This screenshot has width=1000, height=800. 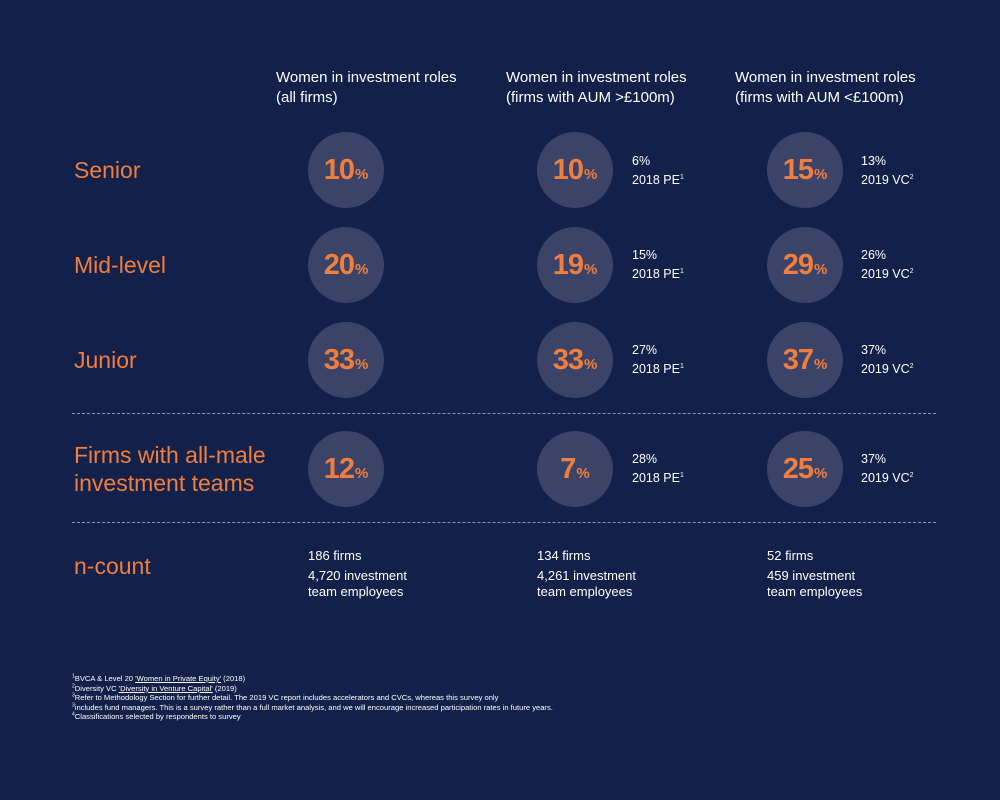 What do you see at coordinates (339, 468) in the screenshot?
I see `stat-value: 12` at bounding box center [339, 468].